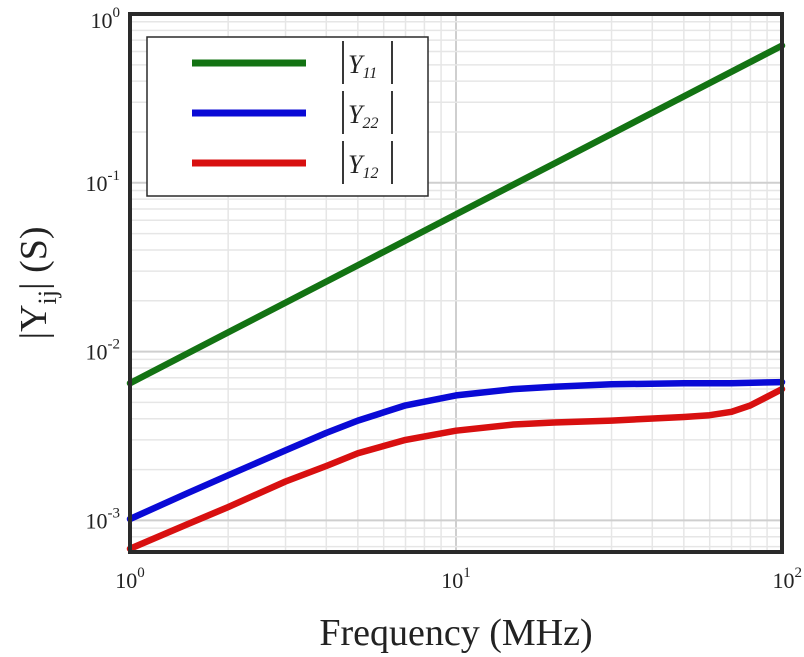 The width and height of the screenshot is (804, 657). Describe the element at coordinates (370, 123) in the screenshot. I see `legend-label-subscript: 22` at that location.